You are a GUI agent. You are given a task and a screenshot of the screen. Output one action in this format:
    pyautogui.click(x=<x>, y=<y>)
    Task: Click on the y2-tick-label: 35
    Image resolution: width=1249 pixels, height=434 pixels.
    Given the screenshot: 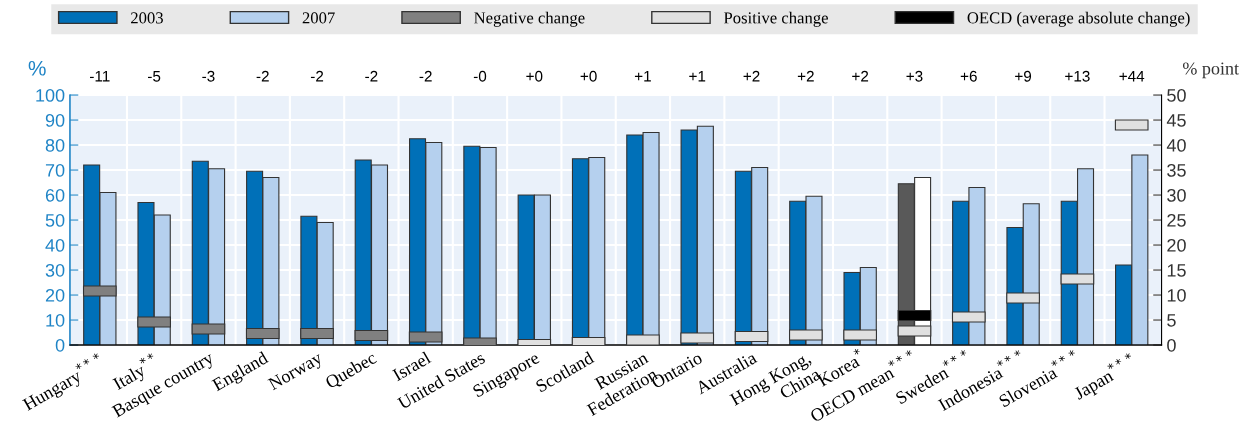 What is the action you would take?
    pyautogui.click(x=1176, y=170)
    